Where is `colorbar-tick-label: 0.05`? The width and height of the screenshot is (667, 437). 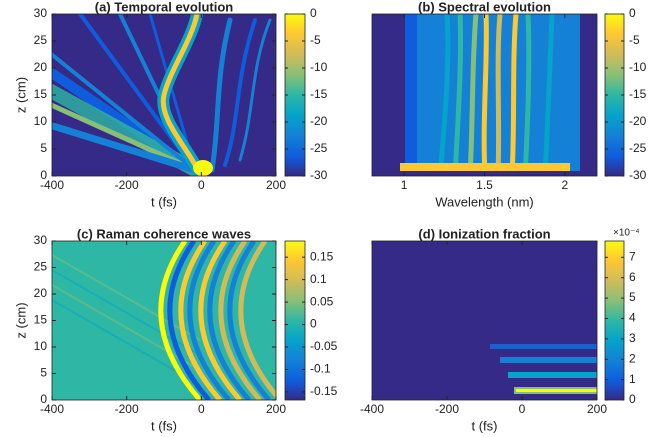 colorbar-tick-label: 0.05 is located at coordinates (322, 301).